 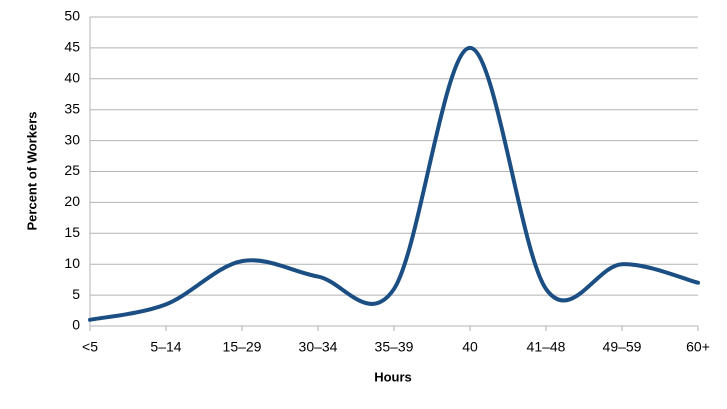 What do you see at coordinates (90, 347) in the screenshot?
I see `x-tick-label: <5` at bounding box center [90, 347].